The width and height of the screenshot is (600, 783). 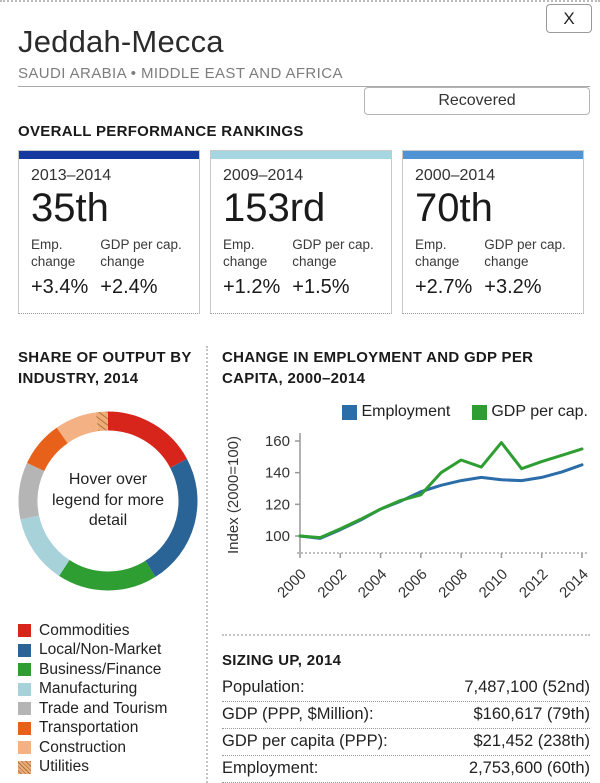 I want to click on sizing-row-gdp-per-capita: GDP per capita (PPP): $21,452 (238th), so click(x=406, y=742).